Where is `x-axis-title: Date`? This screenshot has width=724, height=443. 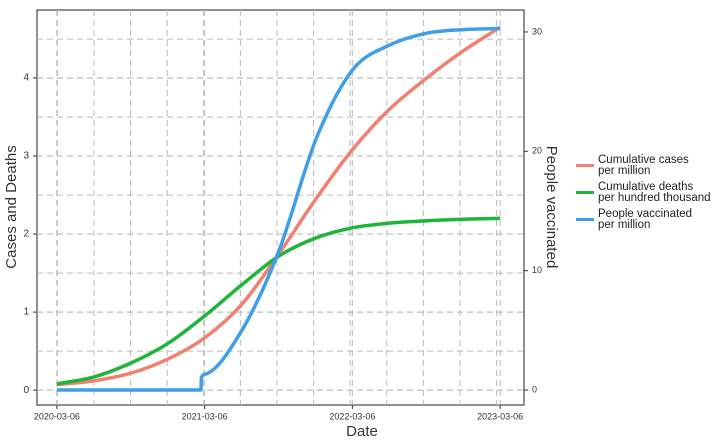
x-axis-title: Date is located at coordinates (362, 431).